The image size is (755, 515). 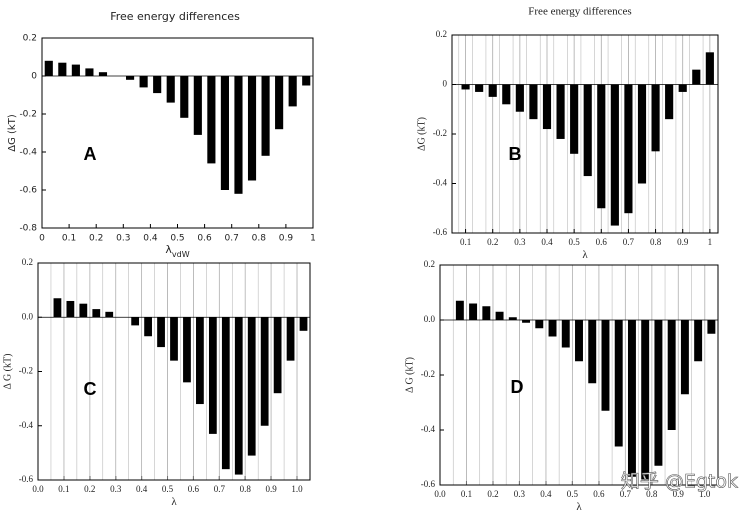 What do you see at coordinates (34, 77) in the screenshot?
I see `y-tick-label: 0` at bounding box center [34, 77].